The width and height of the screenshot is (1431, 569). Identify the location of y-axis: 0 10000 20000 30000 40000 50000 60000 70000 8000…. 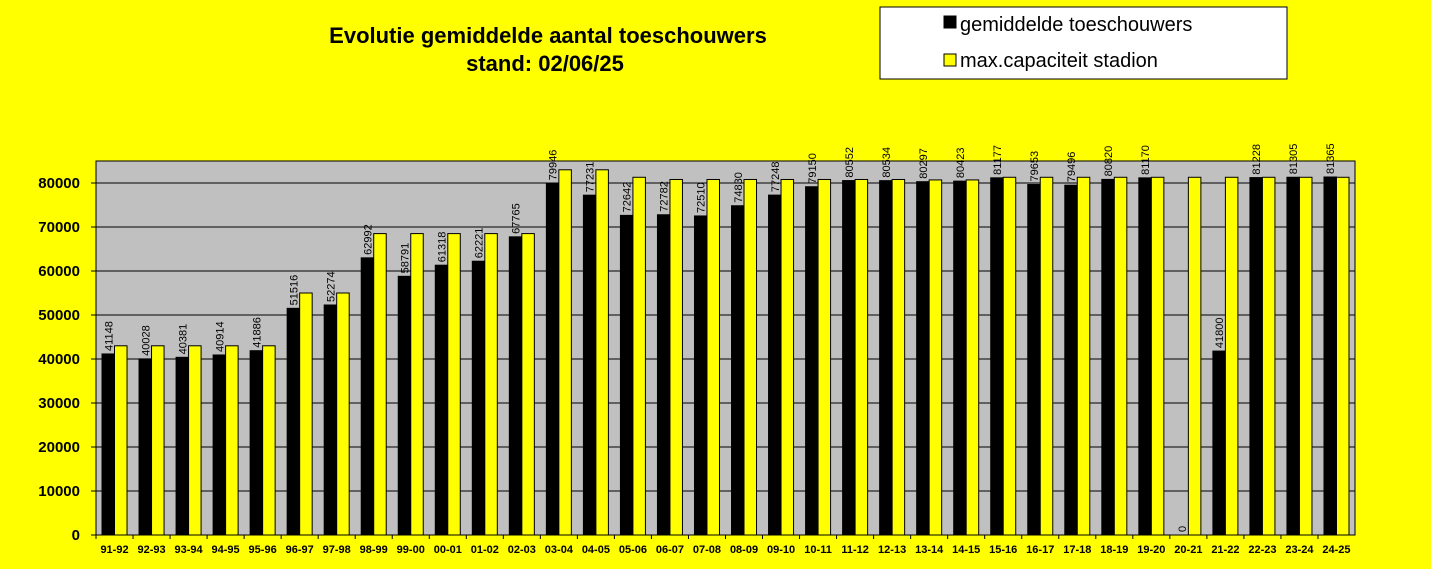
(67, 352).